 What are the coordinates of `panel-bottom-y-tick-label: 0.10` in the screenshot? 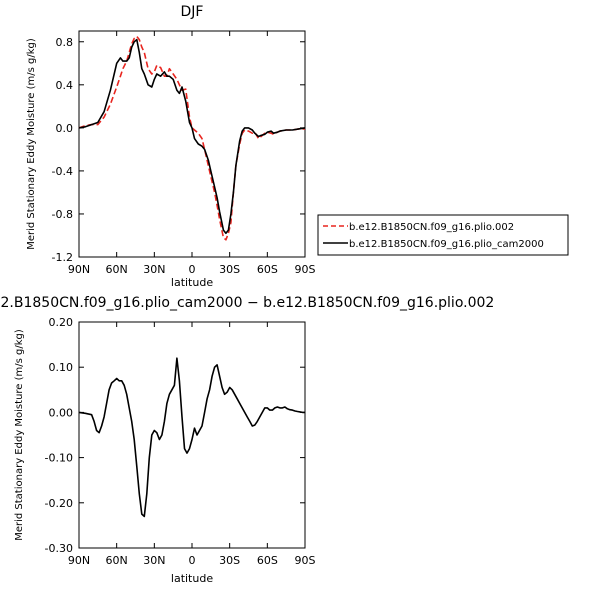 It's located at (61, 367).